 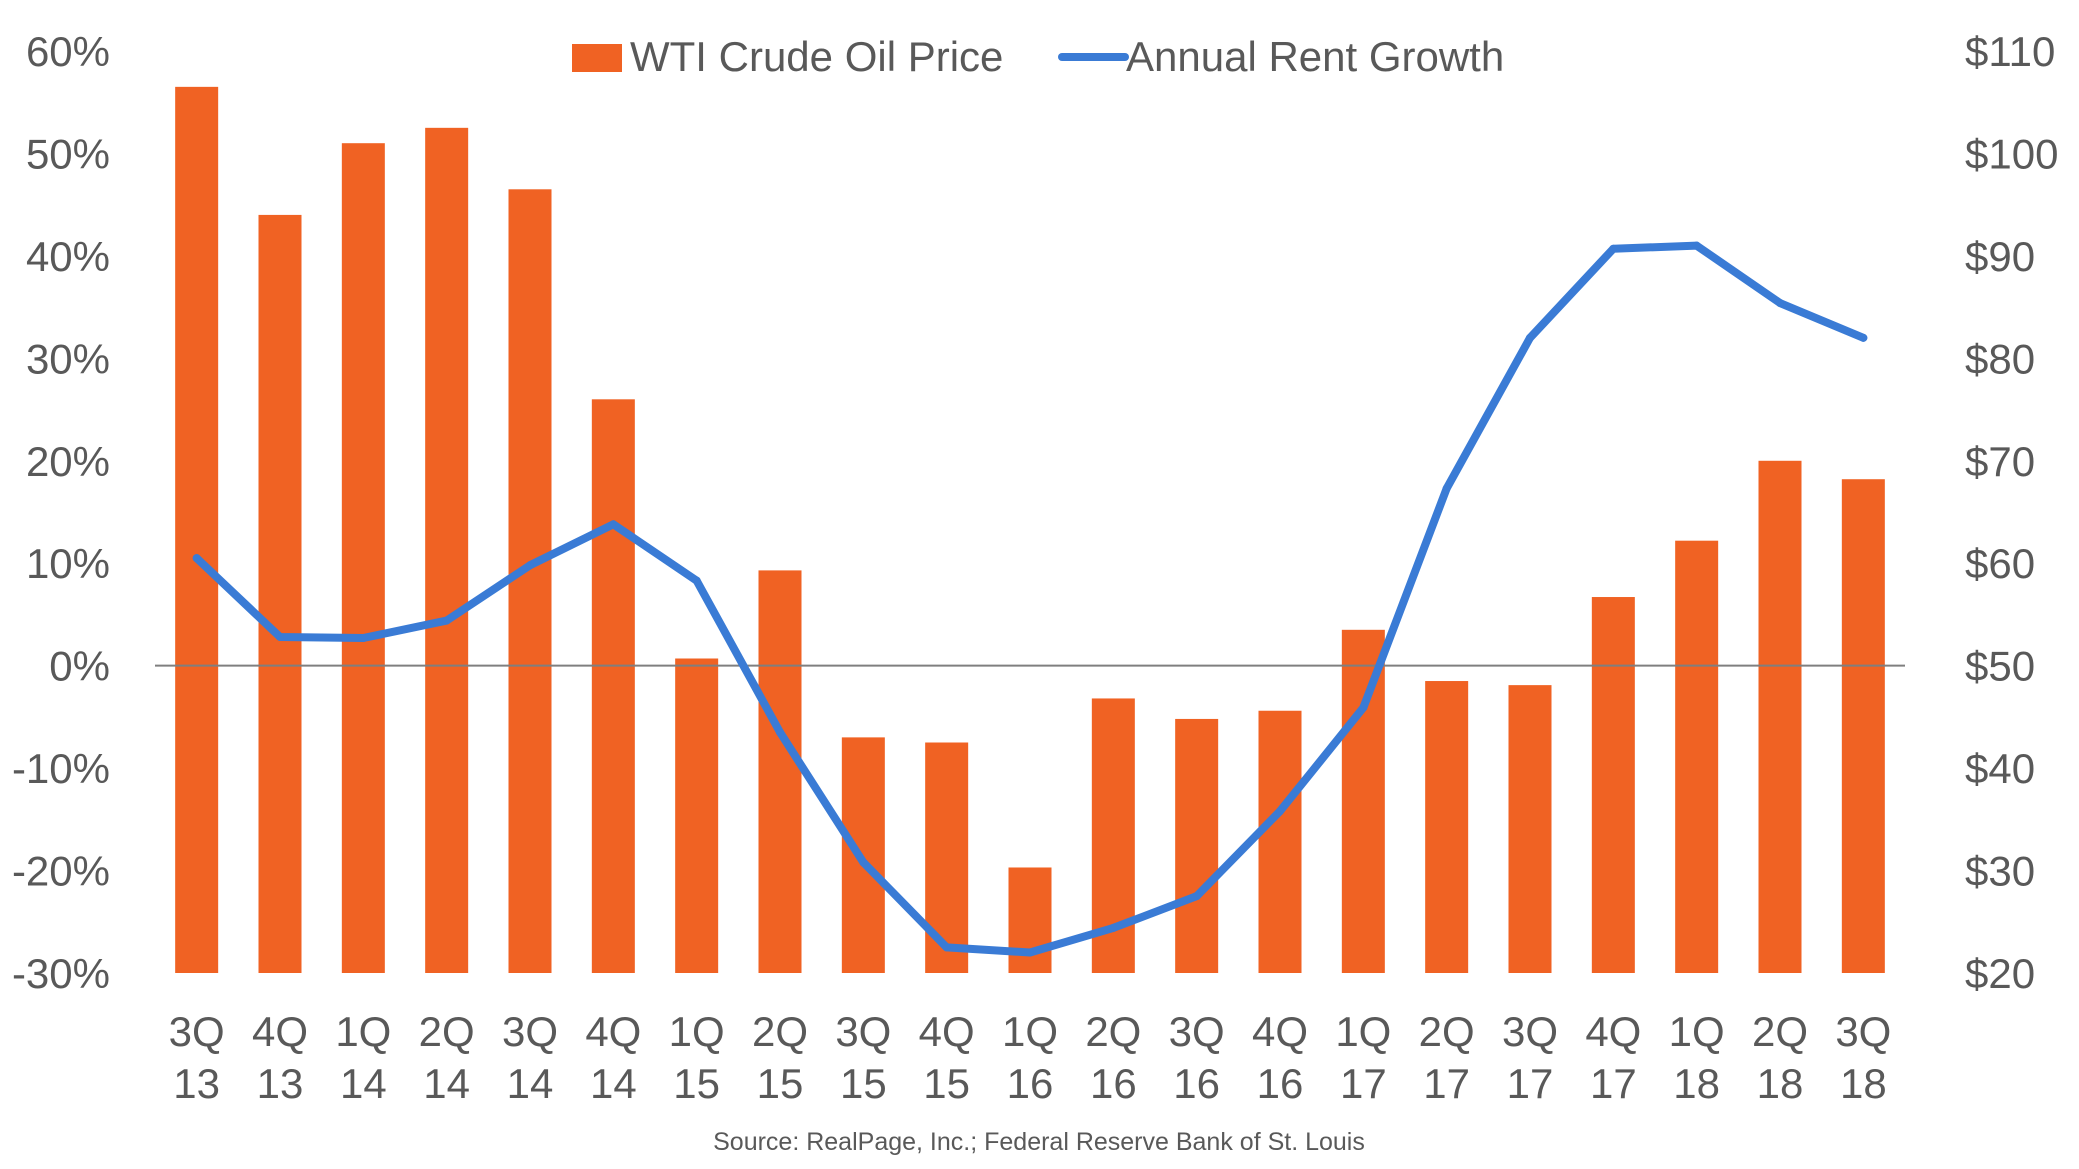 I want to click on left-tick-label: 30%, so click(x=68, y=358).